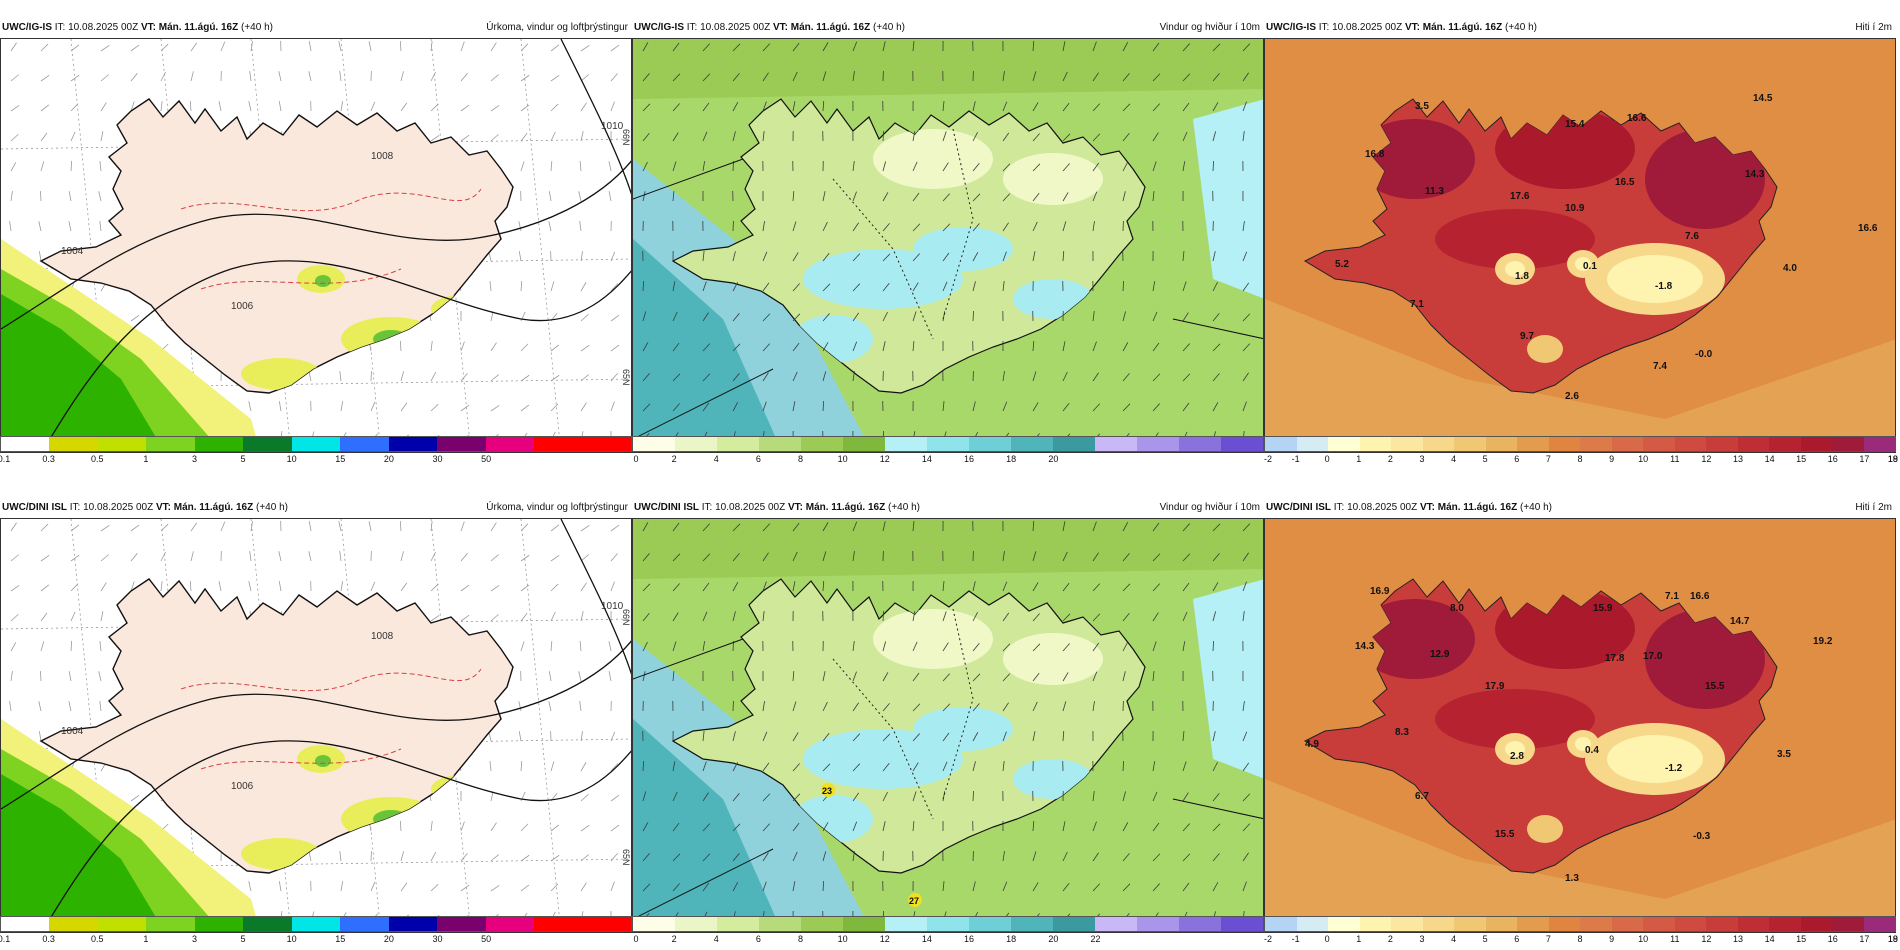 This screenshot has width=1900, height=950. What do you see at coordinates (1590, 266) in the screenshot?
I see `temperature-label: 0.1` at bounding box center [1590, 266].